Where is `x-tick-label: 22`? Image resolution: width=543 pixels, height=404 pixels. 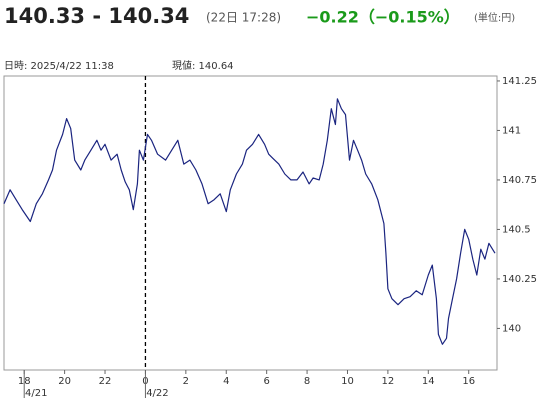
x-tick-label: 22 is located at coordinates (105, 381).